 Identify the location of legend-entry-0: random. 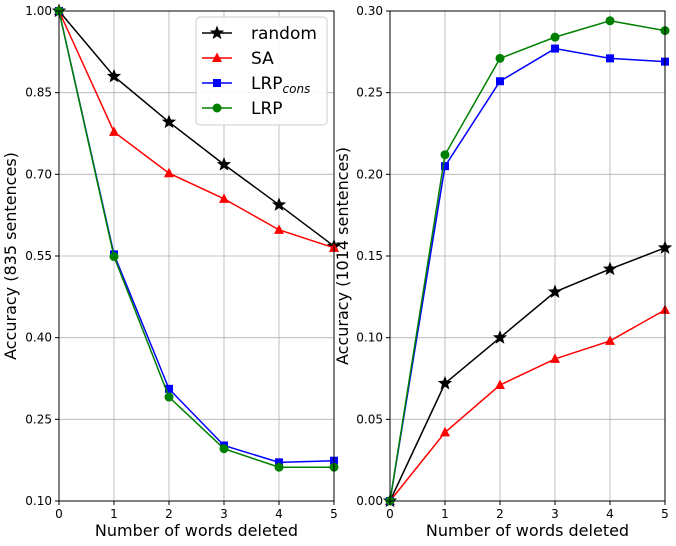
(259, 34).